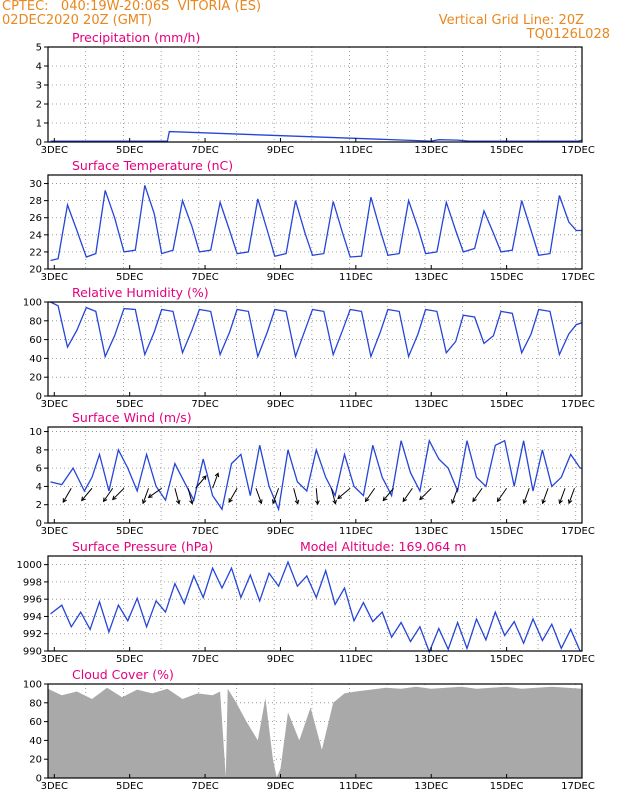 Image resolution: width=618 pixels, height=800 pixels. I want to click on y-tick-label: 6, so click(39, 469).